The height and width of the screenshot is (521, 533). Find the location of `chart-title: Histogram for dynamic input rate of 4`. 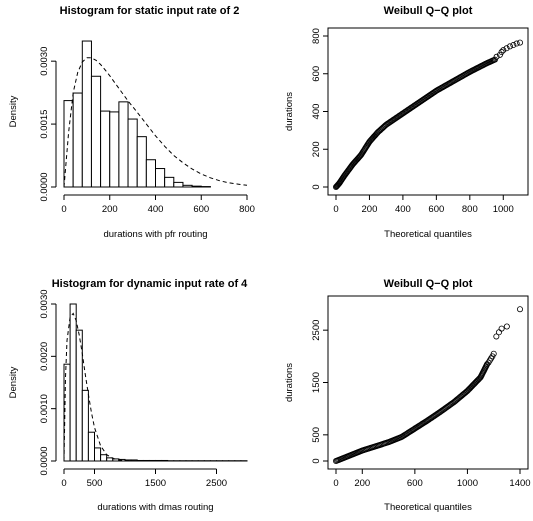

chart-title: Histogram for dynamic input rate of 4 is located at coordinates (150, 284).